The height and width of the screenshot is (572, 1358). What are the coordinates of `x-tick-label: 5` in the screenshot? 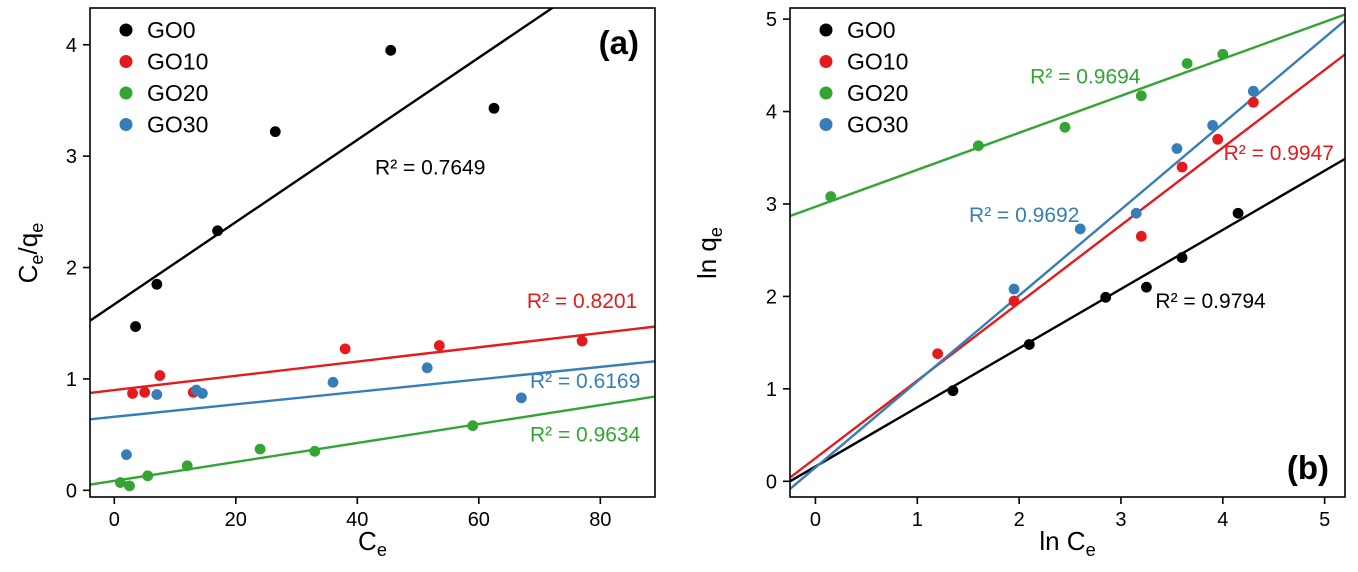 It's located at (1324, 520).